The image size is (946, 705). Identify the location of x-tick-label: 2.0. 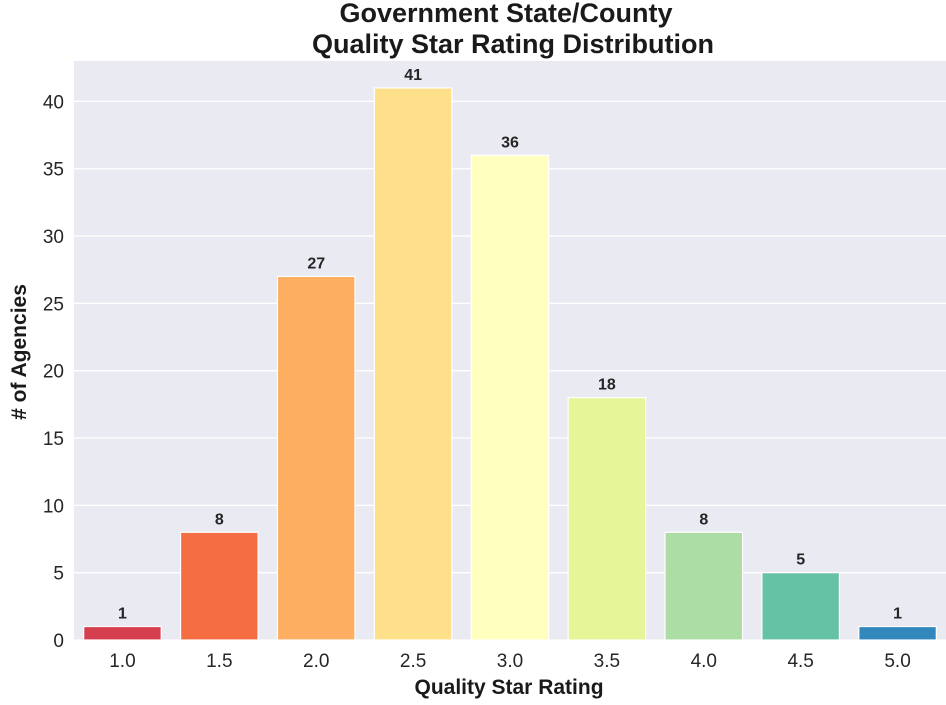
(316, 661).